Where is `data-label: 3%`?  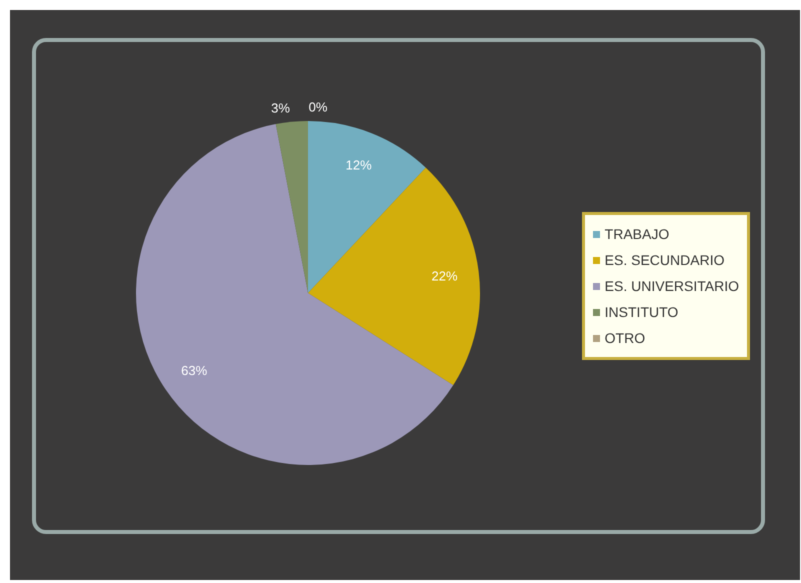 data-label: 3% is located at coordinates (280, 108).